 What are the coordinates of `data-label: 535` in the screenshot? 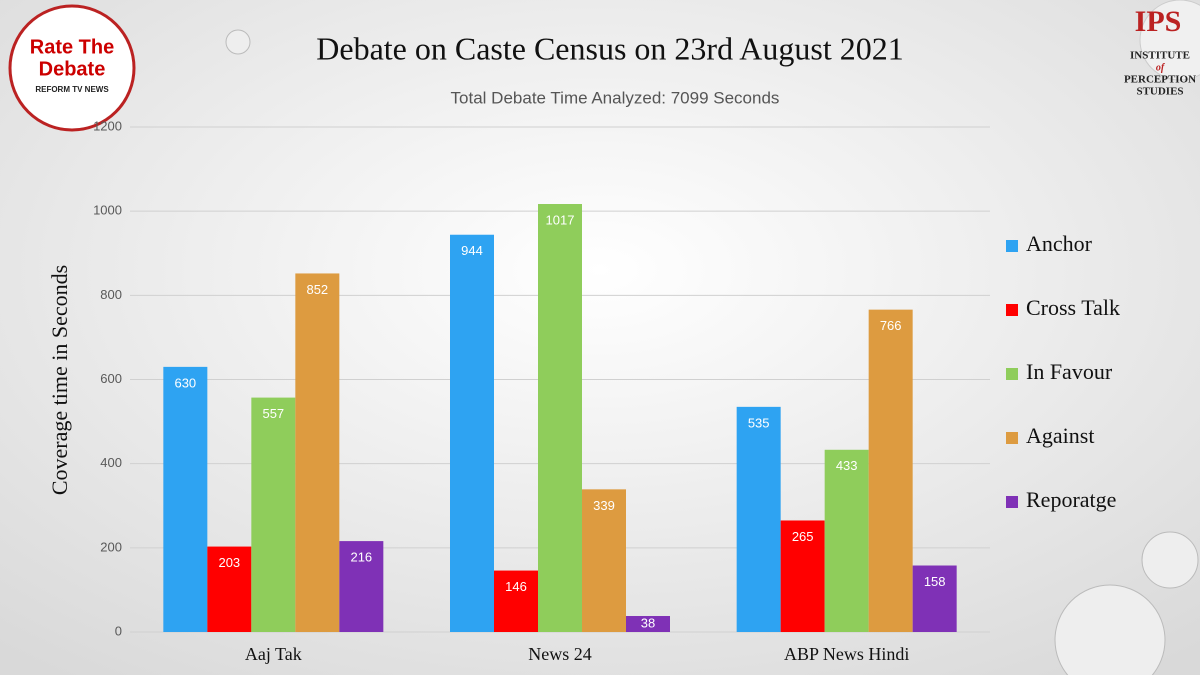 It's located at (759, 422).